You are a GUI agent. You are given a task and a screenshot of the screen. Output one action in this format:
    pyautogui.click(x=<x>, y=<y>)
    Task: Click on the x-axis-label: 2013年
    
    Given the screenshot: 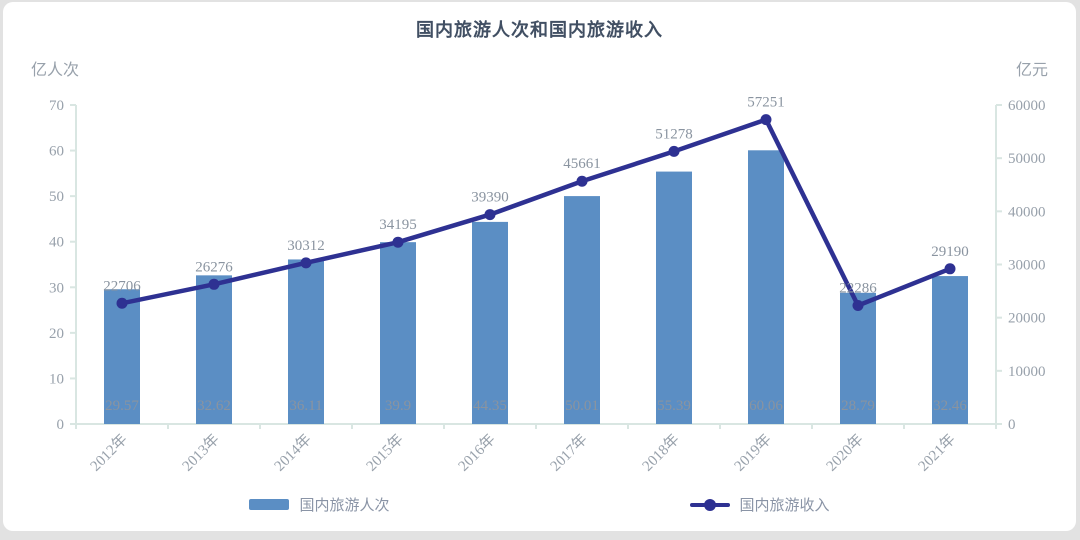 What is the action you would take?
    pyautogui.click(x=201, y=453)
    